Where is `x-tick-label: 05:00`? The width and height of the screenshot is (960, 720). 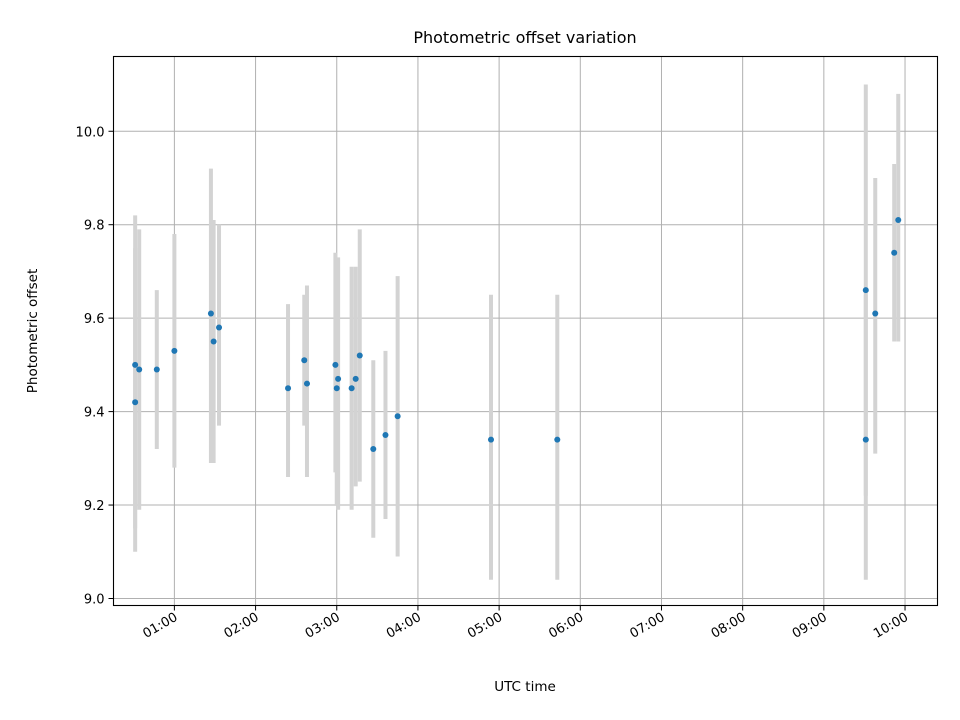
x-tick-label: 05:00 is located at coordinates (485, 626).